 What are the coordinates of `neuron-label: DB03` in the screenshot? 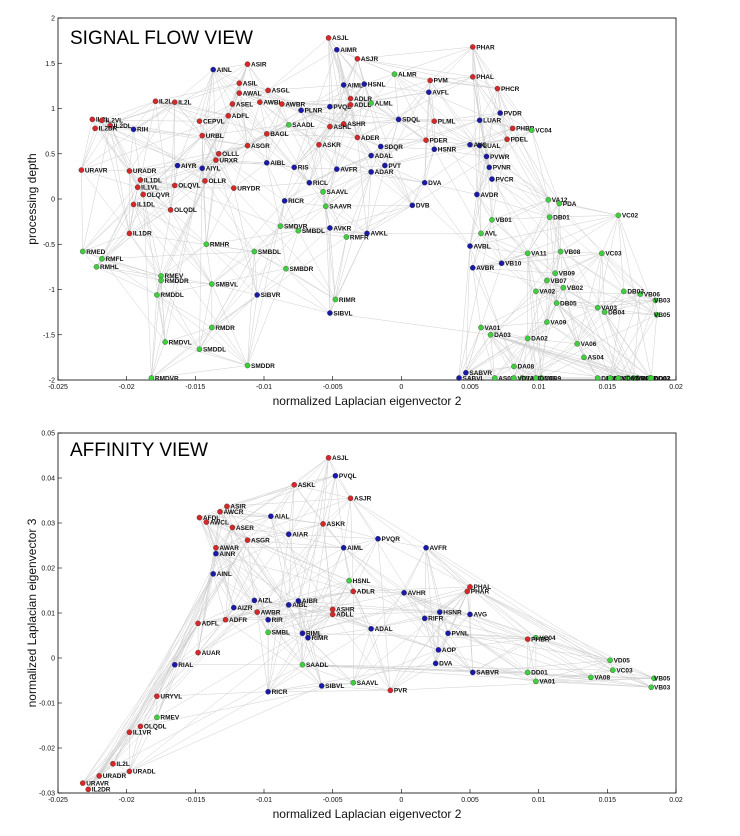 It's located at (635, 292).